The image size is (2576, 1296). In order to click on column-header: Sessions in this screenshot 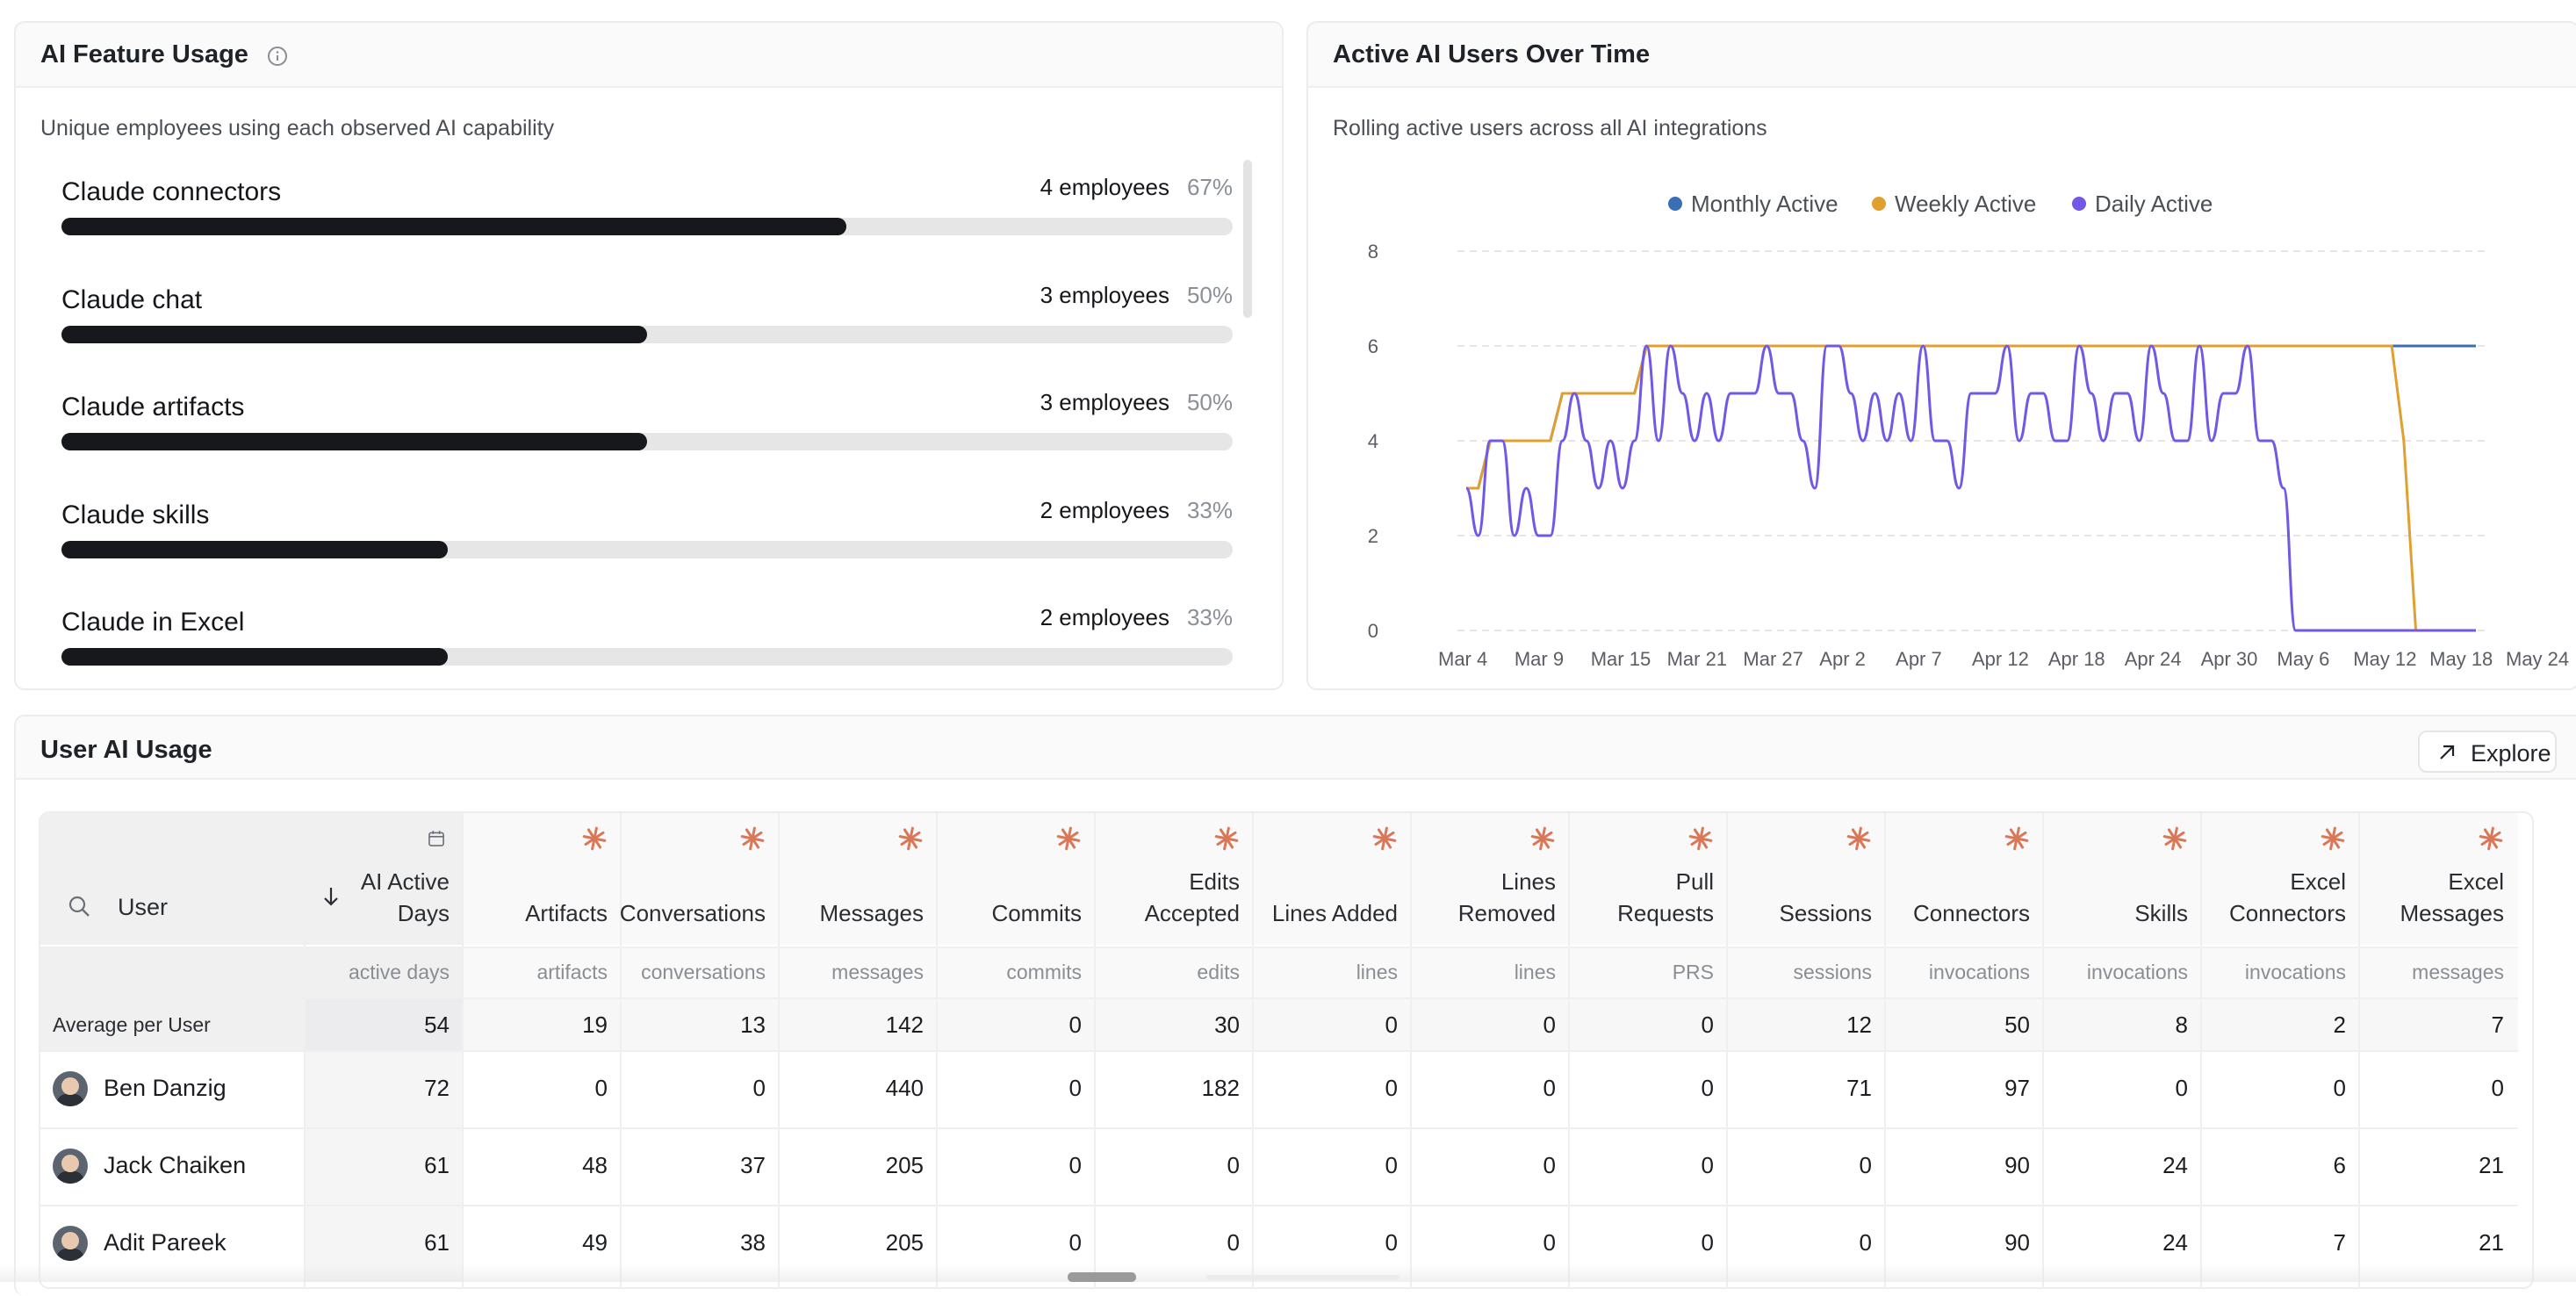, I will do `click(1807, 879)`.